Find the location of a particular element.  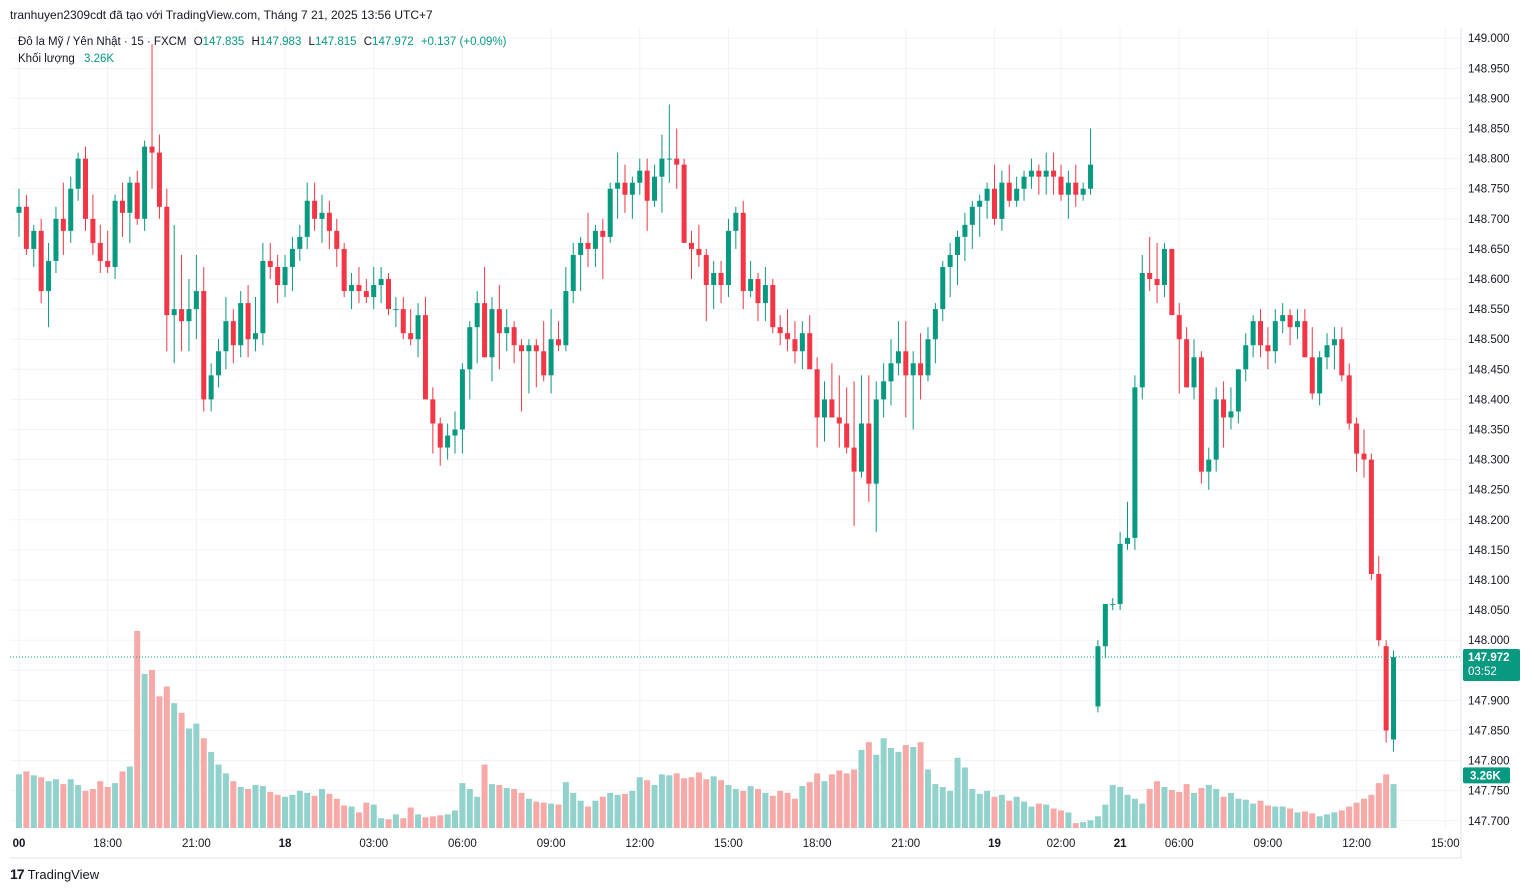

high-value: 147.983 is located at coordinates (280, 42).